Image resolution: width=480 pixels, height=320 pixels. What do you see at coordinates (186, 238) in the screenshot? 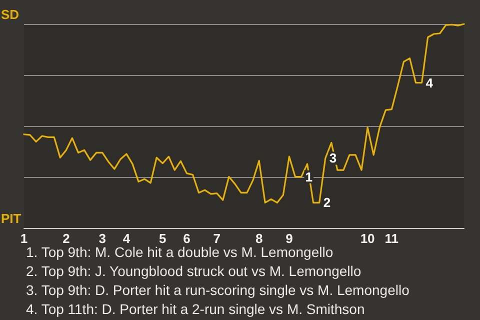
I see `x-tick-label: 6` at bounding box center [186, 238].